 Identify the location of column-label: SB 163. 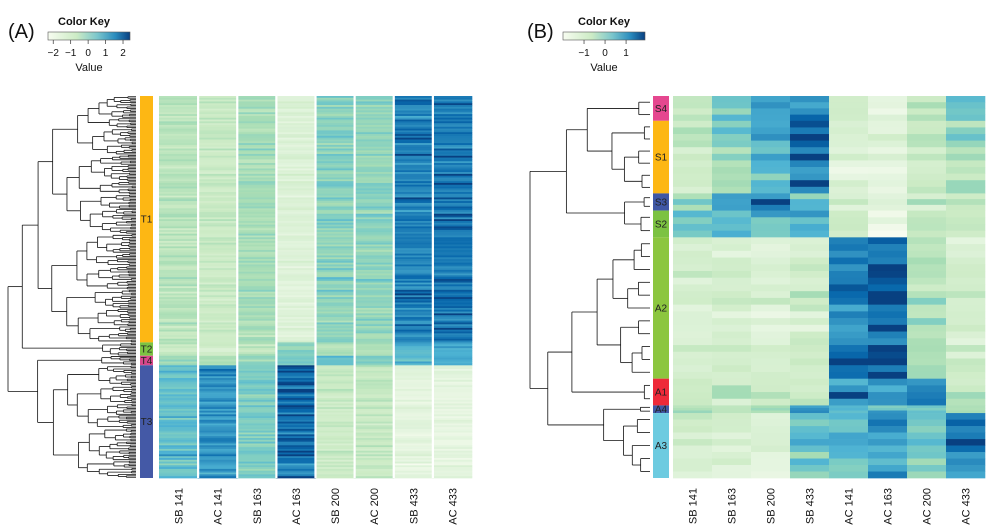
(258, 506).